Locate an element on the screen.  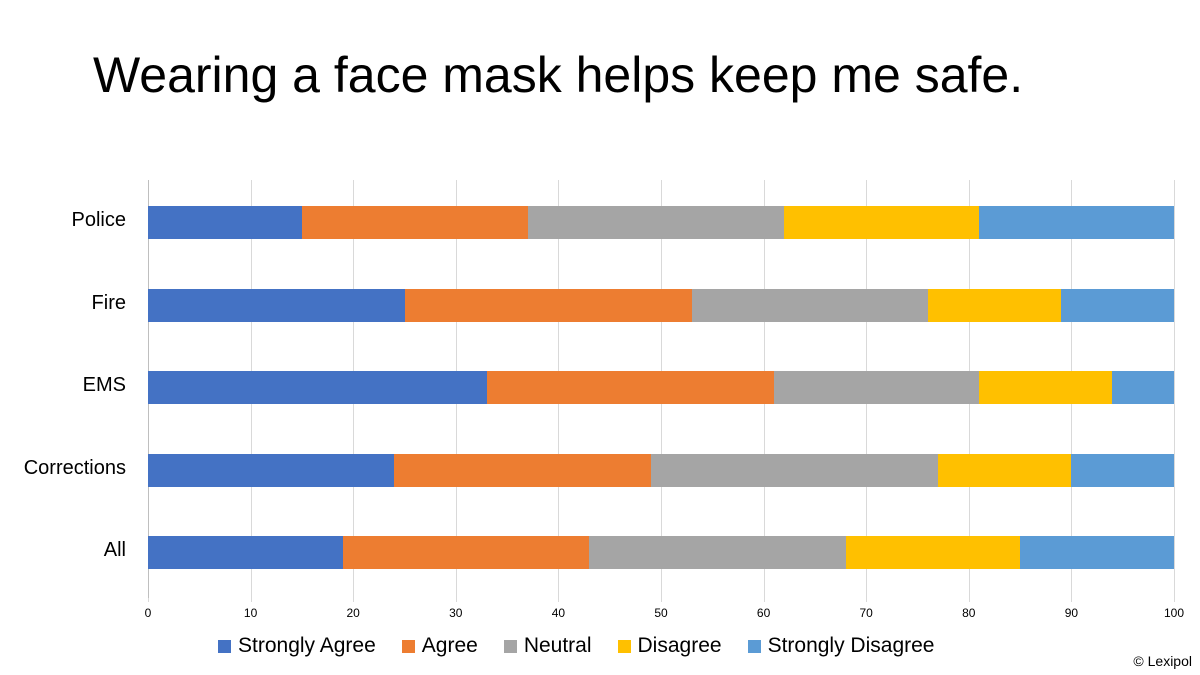
legend-label: Strongly Agree is located at coordinates (307, 645).